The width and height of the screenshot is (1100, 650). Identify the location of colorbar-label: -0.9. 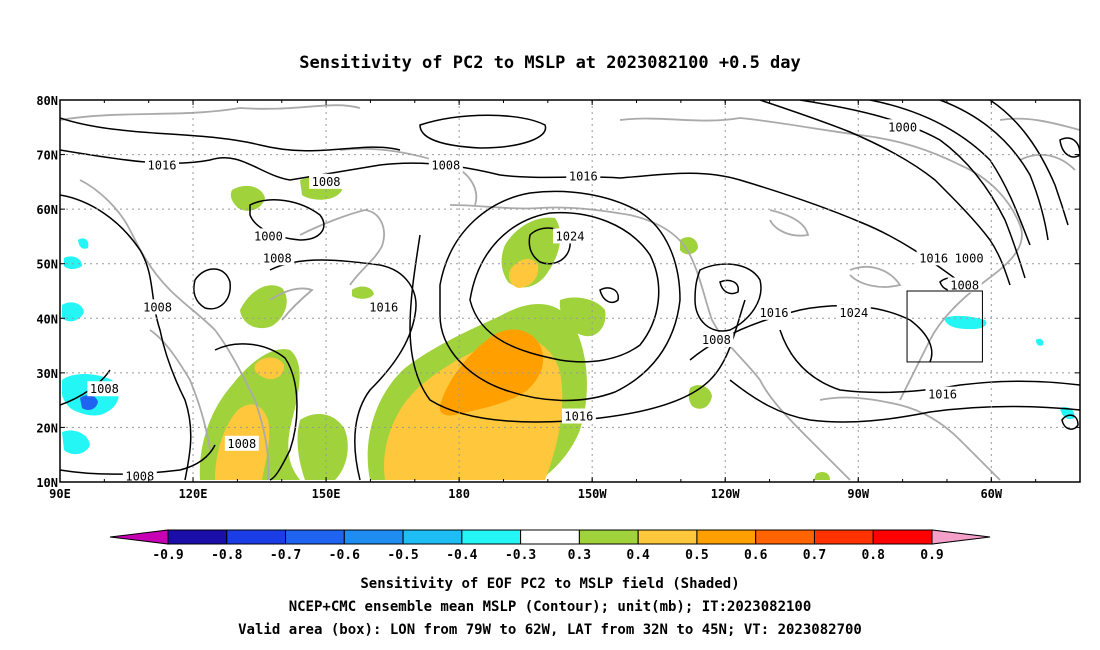
(167, 555).